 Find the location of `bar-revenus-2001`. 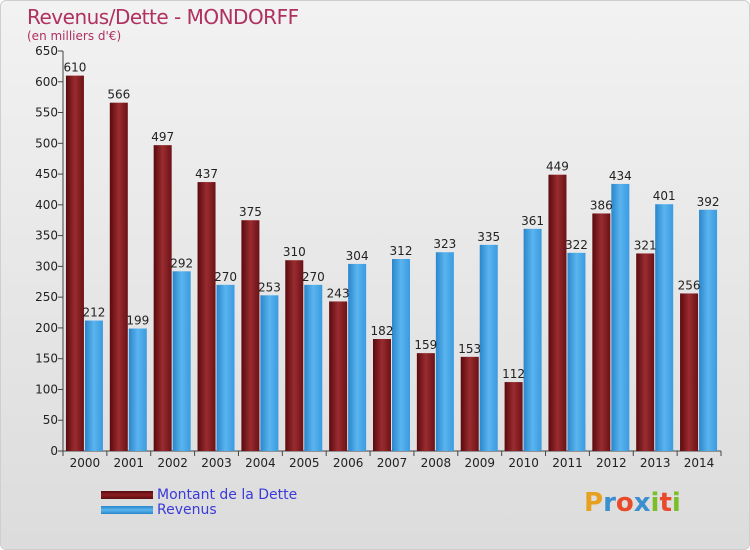

bar-revenus-2001 is located at coordinates (137, 389).